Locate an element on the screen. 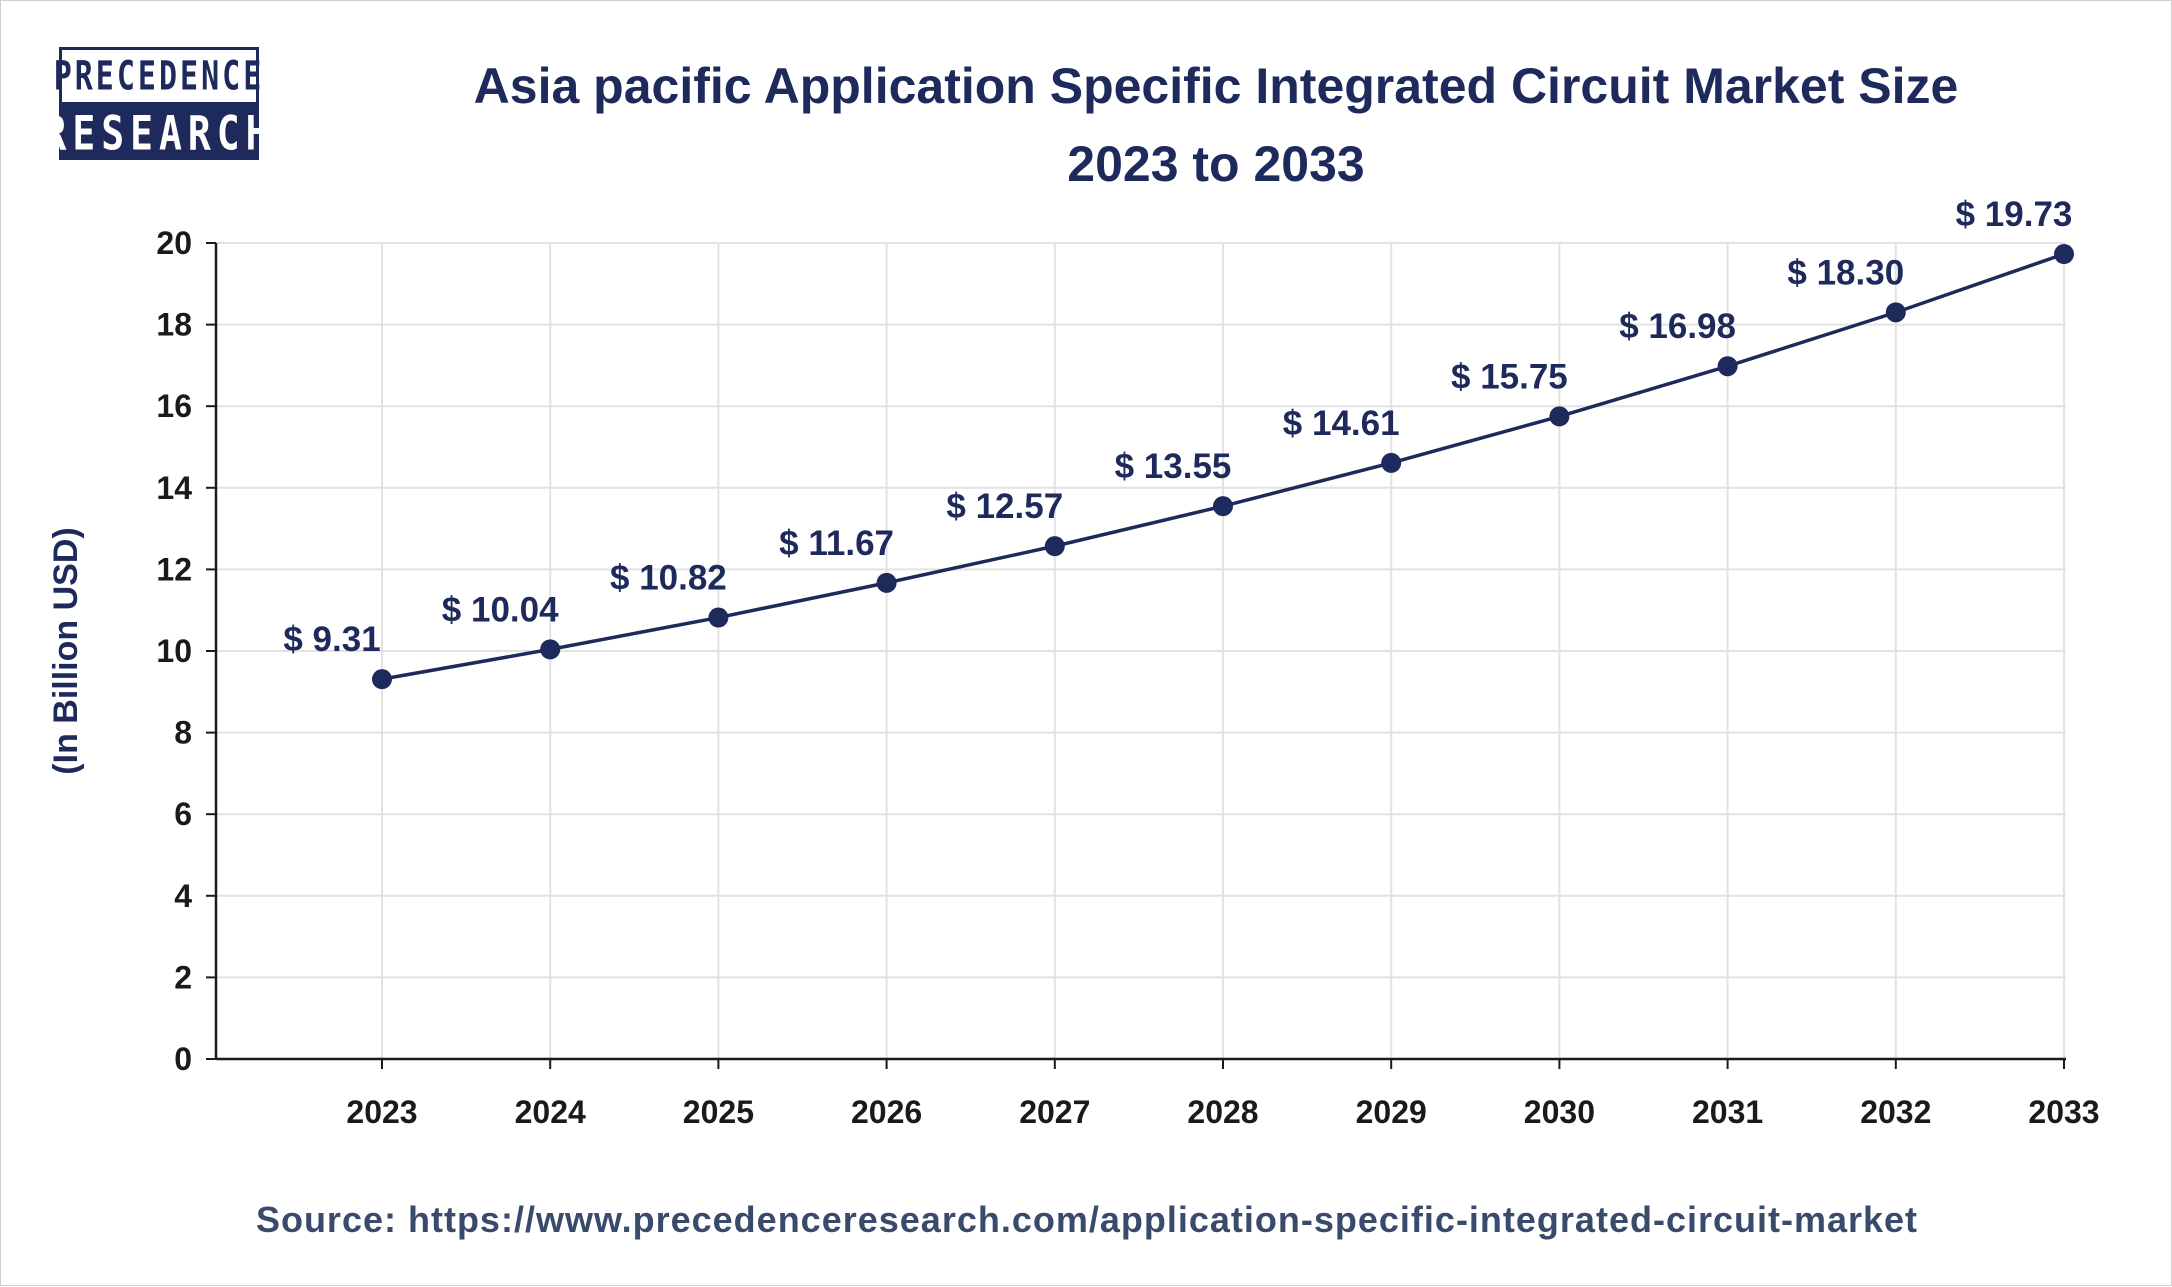 The width and height of the screenshot is (2172, 1287). logo-line2: RESEARCH is located at coordinates (159, 132).